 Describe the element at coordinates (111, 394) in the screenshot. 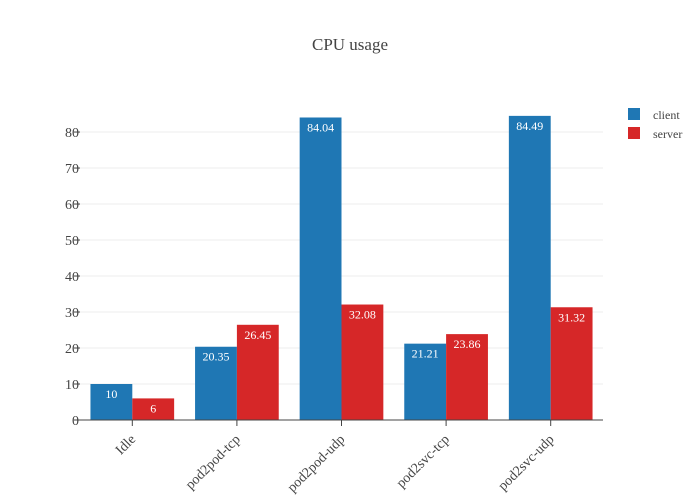

I see `data-label-client: 10` at that location.